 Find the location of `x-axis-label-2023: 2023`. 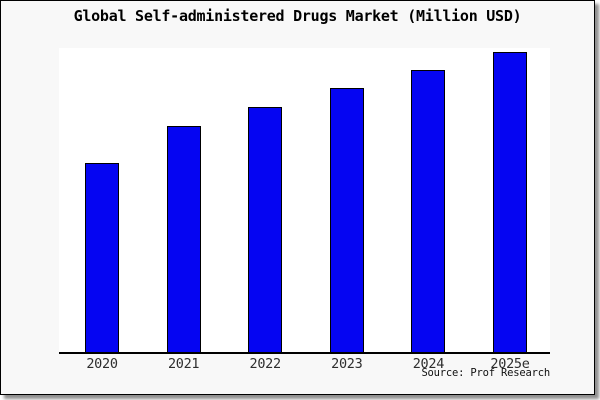

x-axis-label-2023: 2023 is located at coordinates (347, 364).